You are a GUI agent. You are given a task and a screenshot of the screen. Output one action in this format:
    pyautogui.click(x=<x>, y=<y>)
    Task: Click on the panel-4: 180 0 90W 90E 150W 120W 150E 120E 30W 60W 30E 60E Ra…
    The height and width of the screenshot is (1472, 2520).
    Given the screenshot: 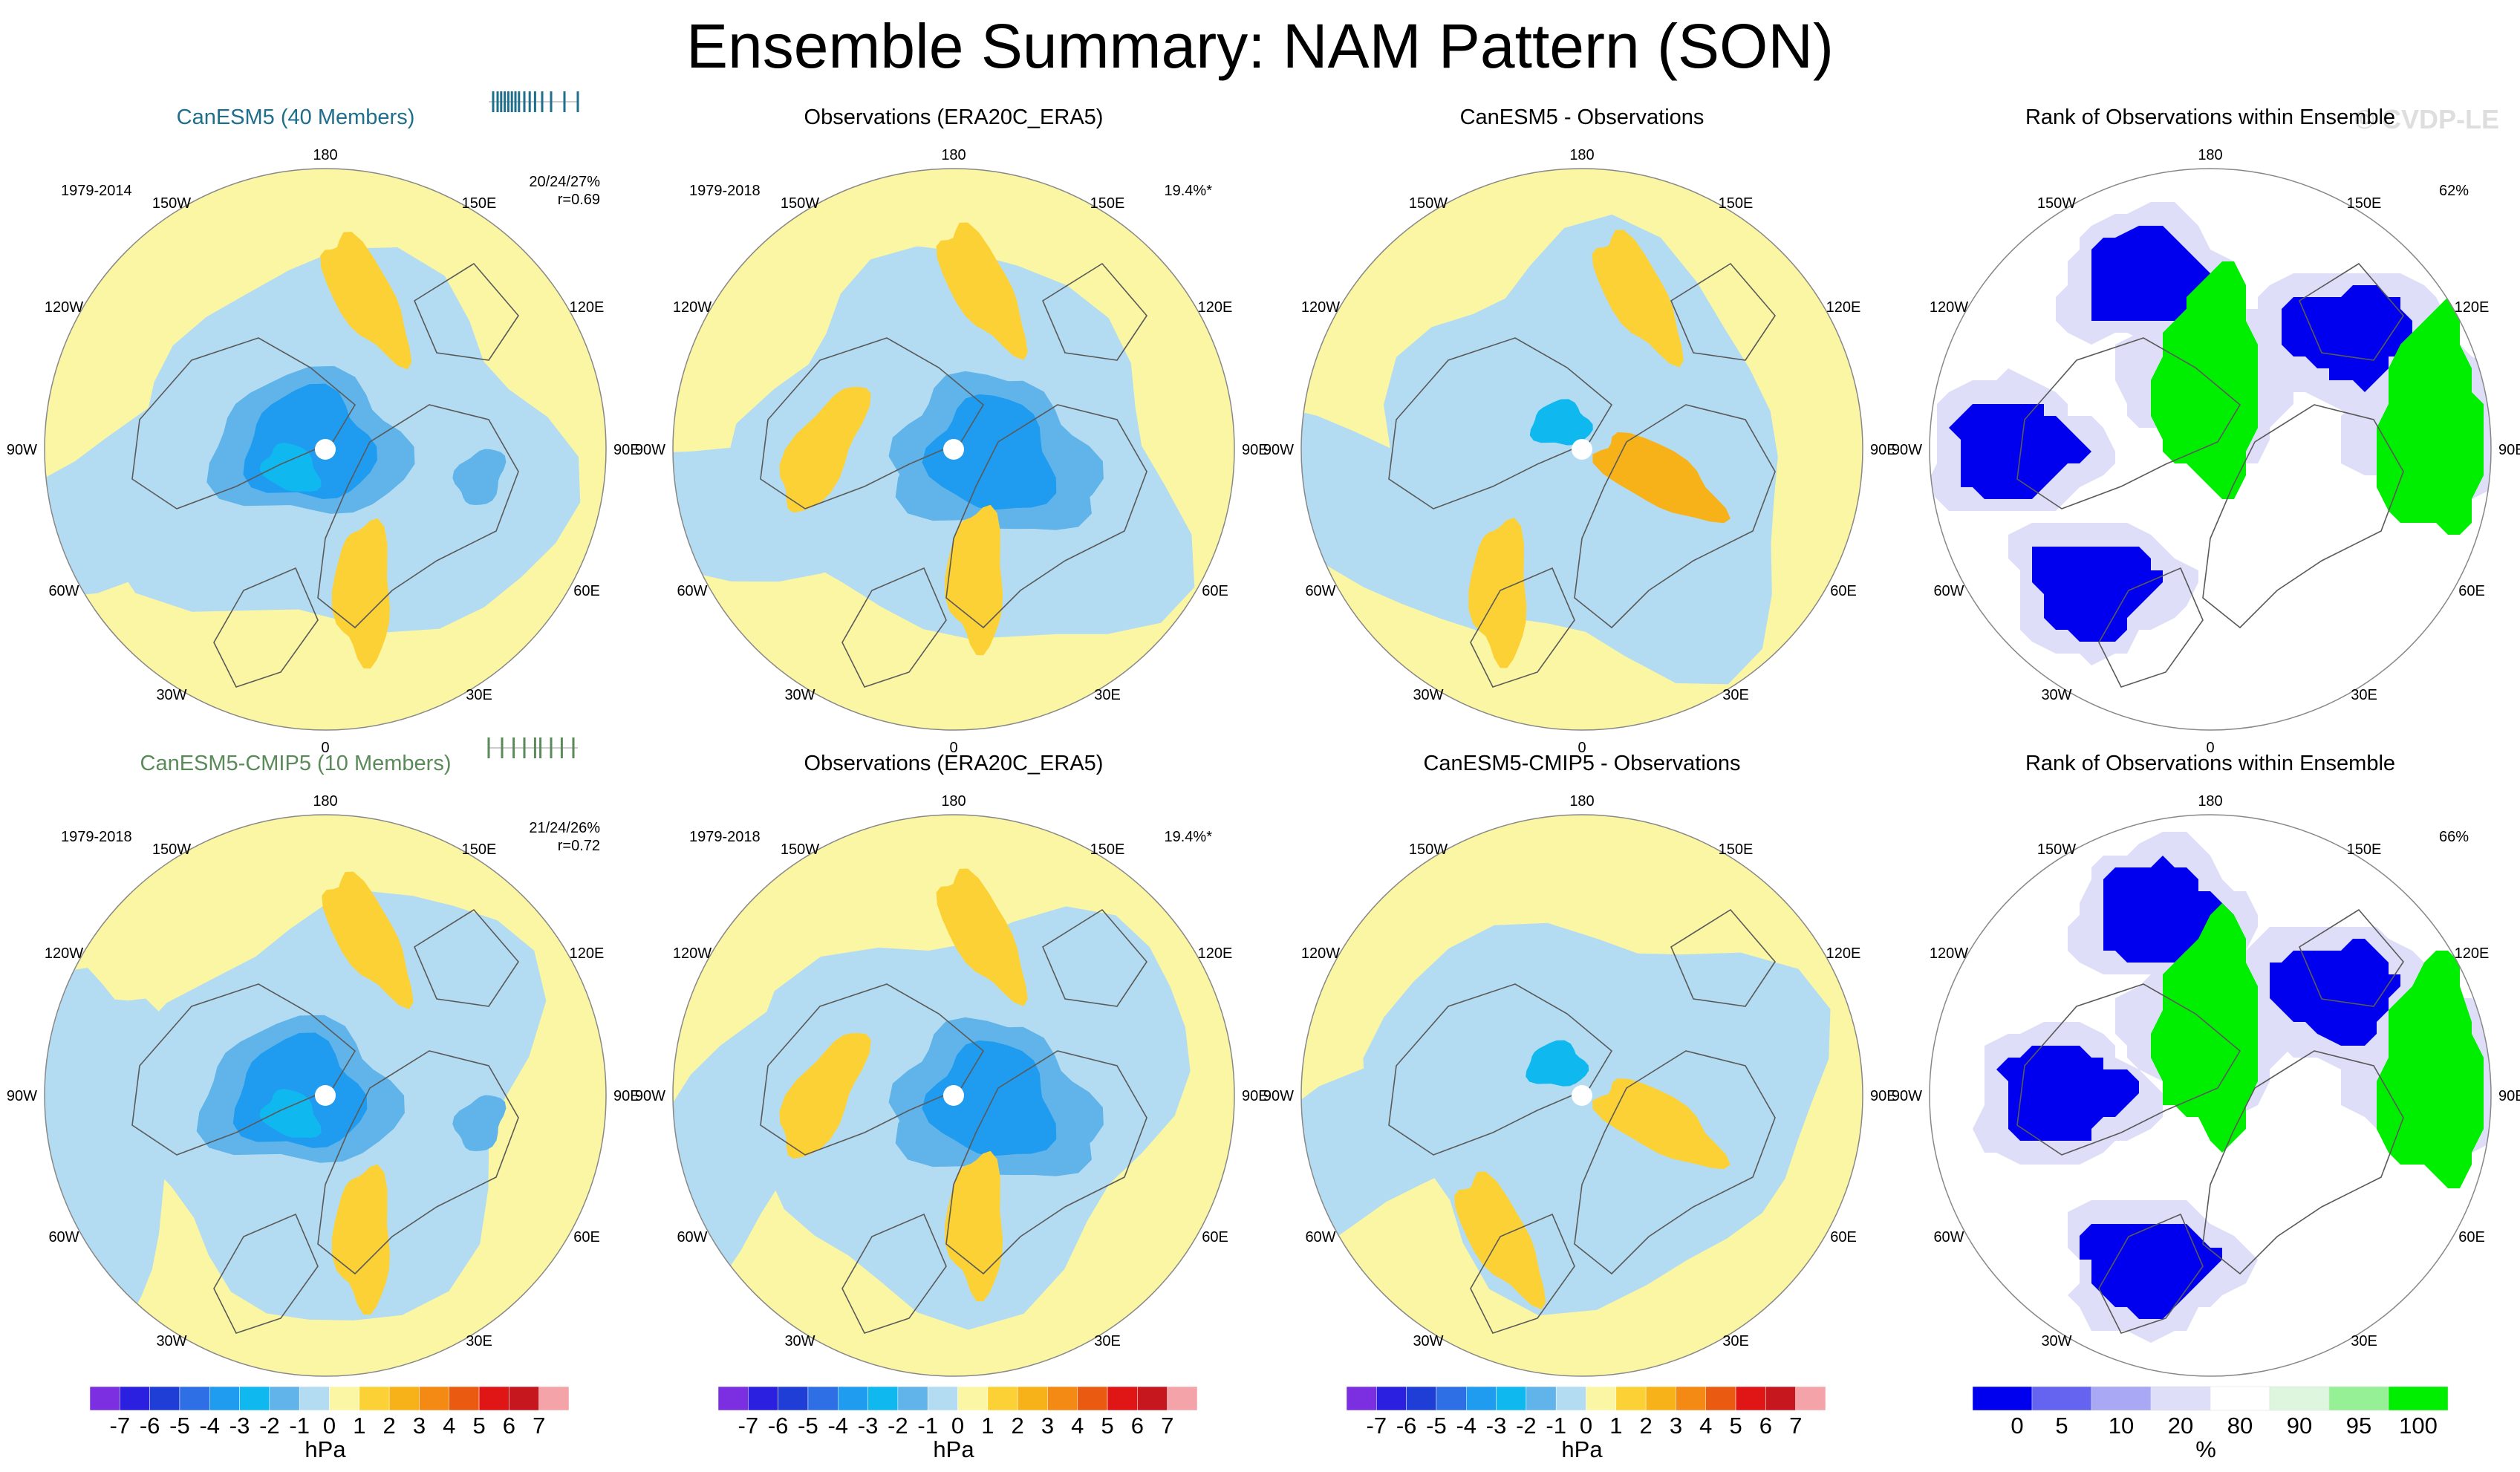 What is the action you would take?
    pyautogui.click(x=2206, y=430)
    